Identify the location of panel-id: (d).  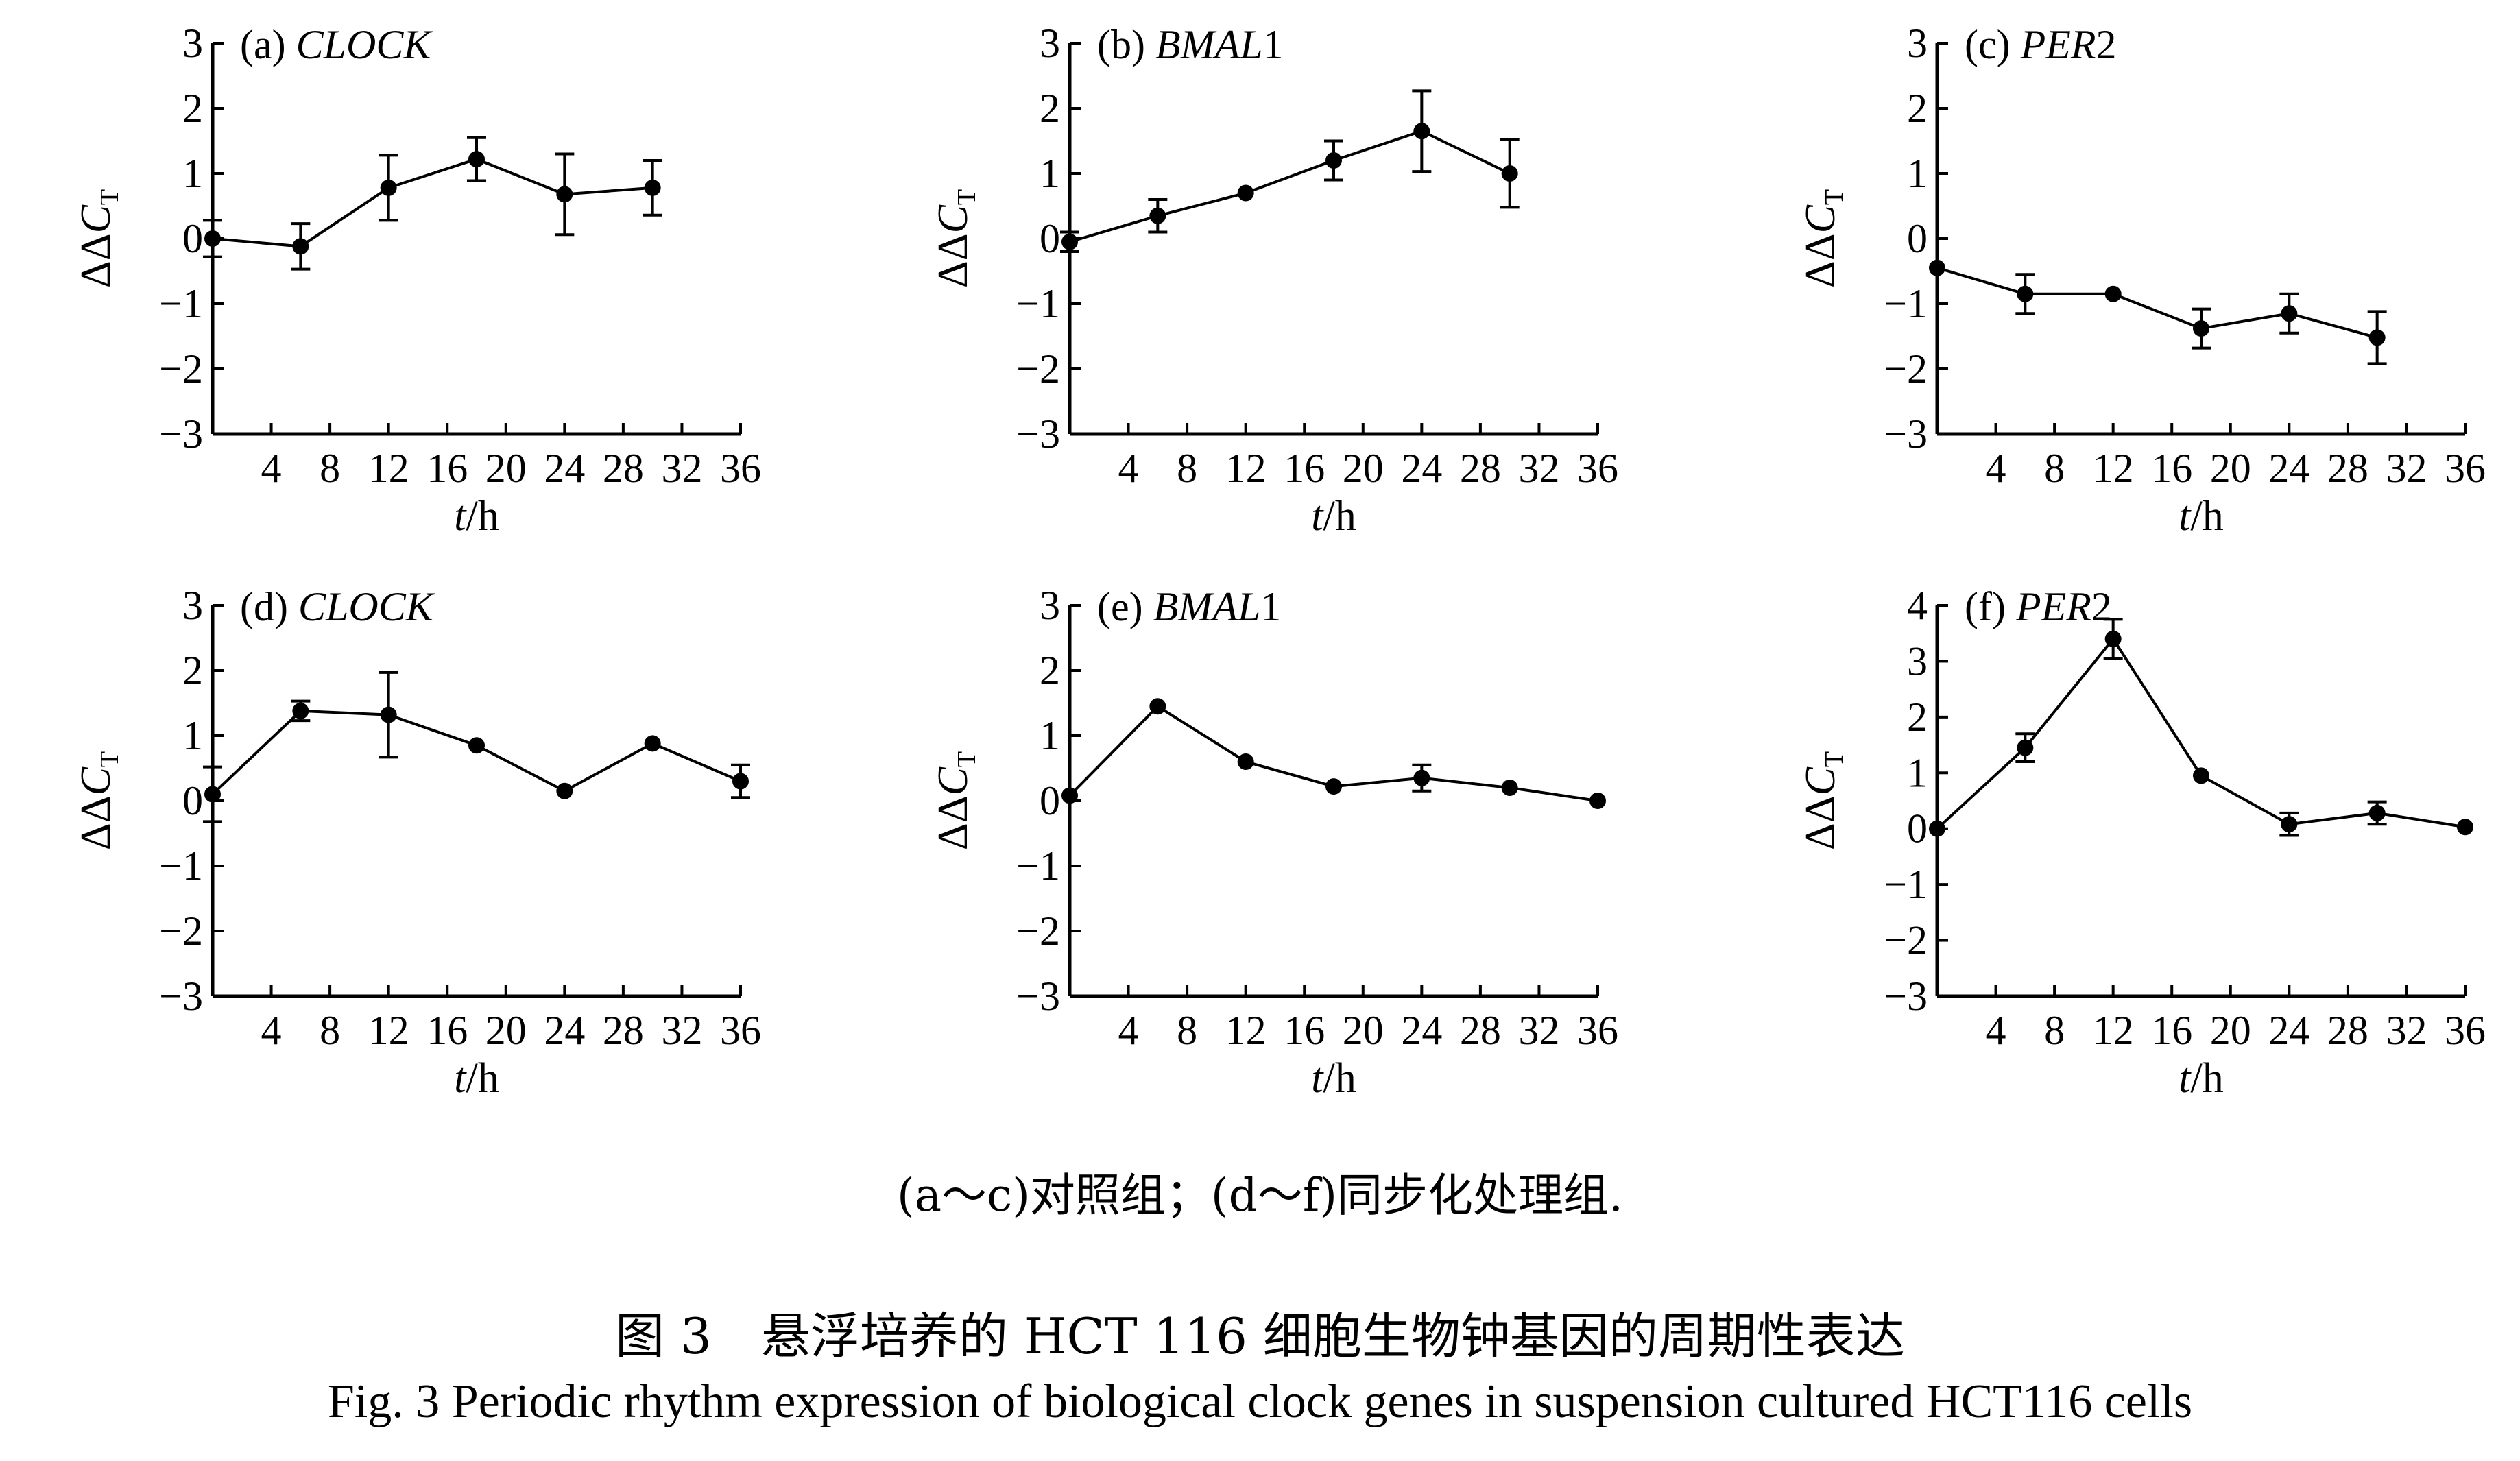
(269, 606).